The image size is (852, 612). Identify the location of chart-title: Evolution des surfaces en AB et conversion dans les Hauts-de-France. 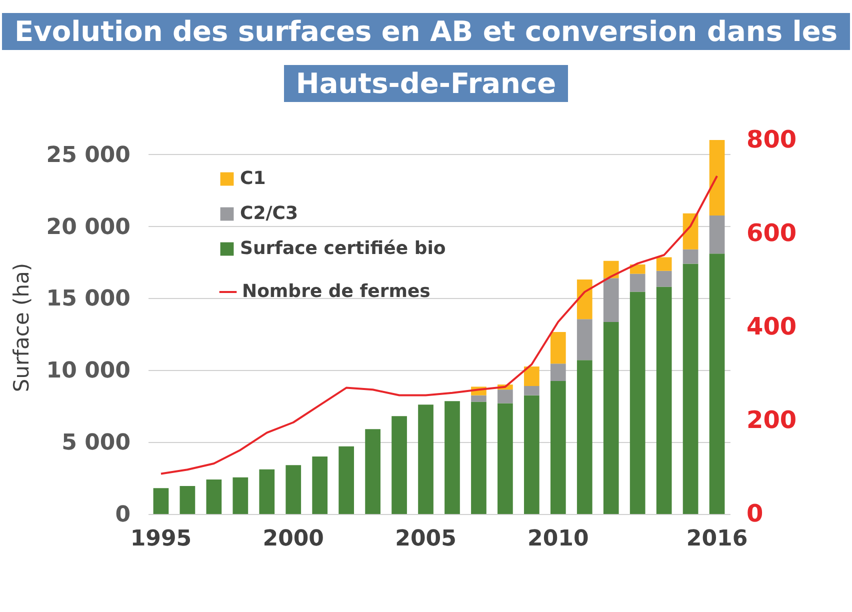
(426, 57).